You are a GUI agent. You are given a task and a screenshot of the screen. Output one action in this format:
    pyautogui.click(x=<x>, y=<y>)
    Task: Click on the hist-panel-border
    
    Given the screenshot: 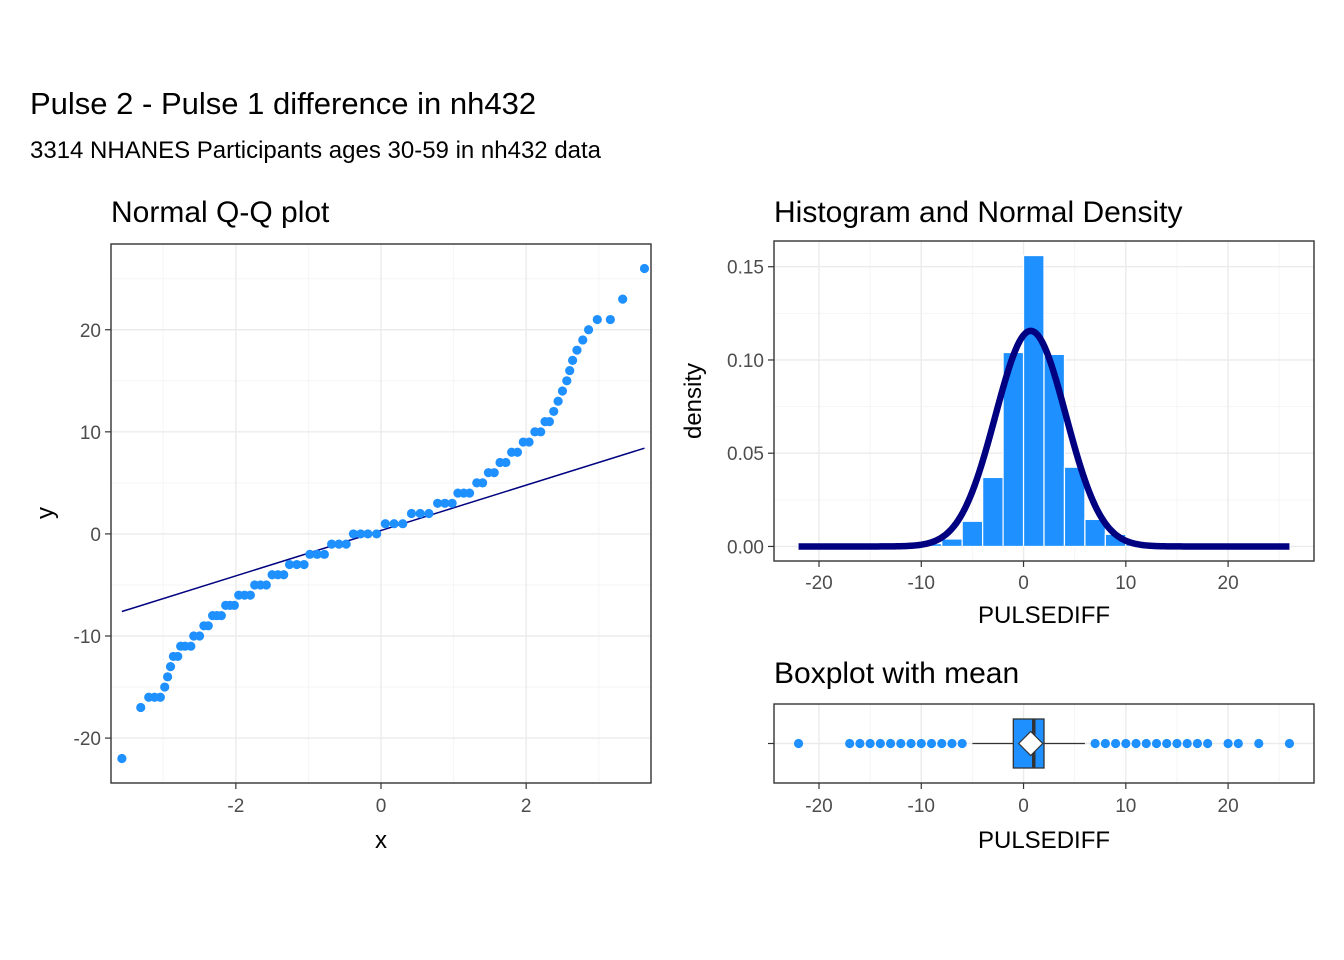 What is the action you would take?
    pyautogui.click(x=1044, y=401)
    